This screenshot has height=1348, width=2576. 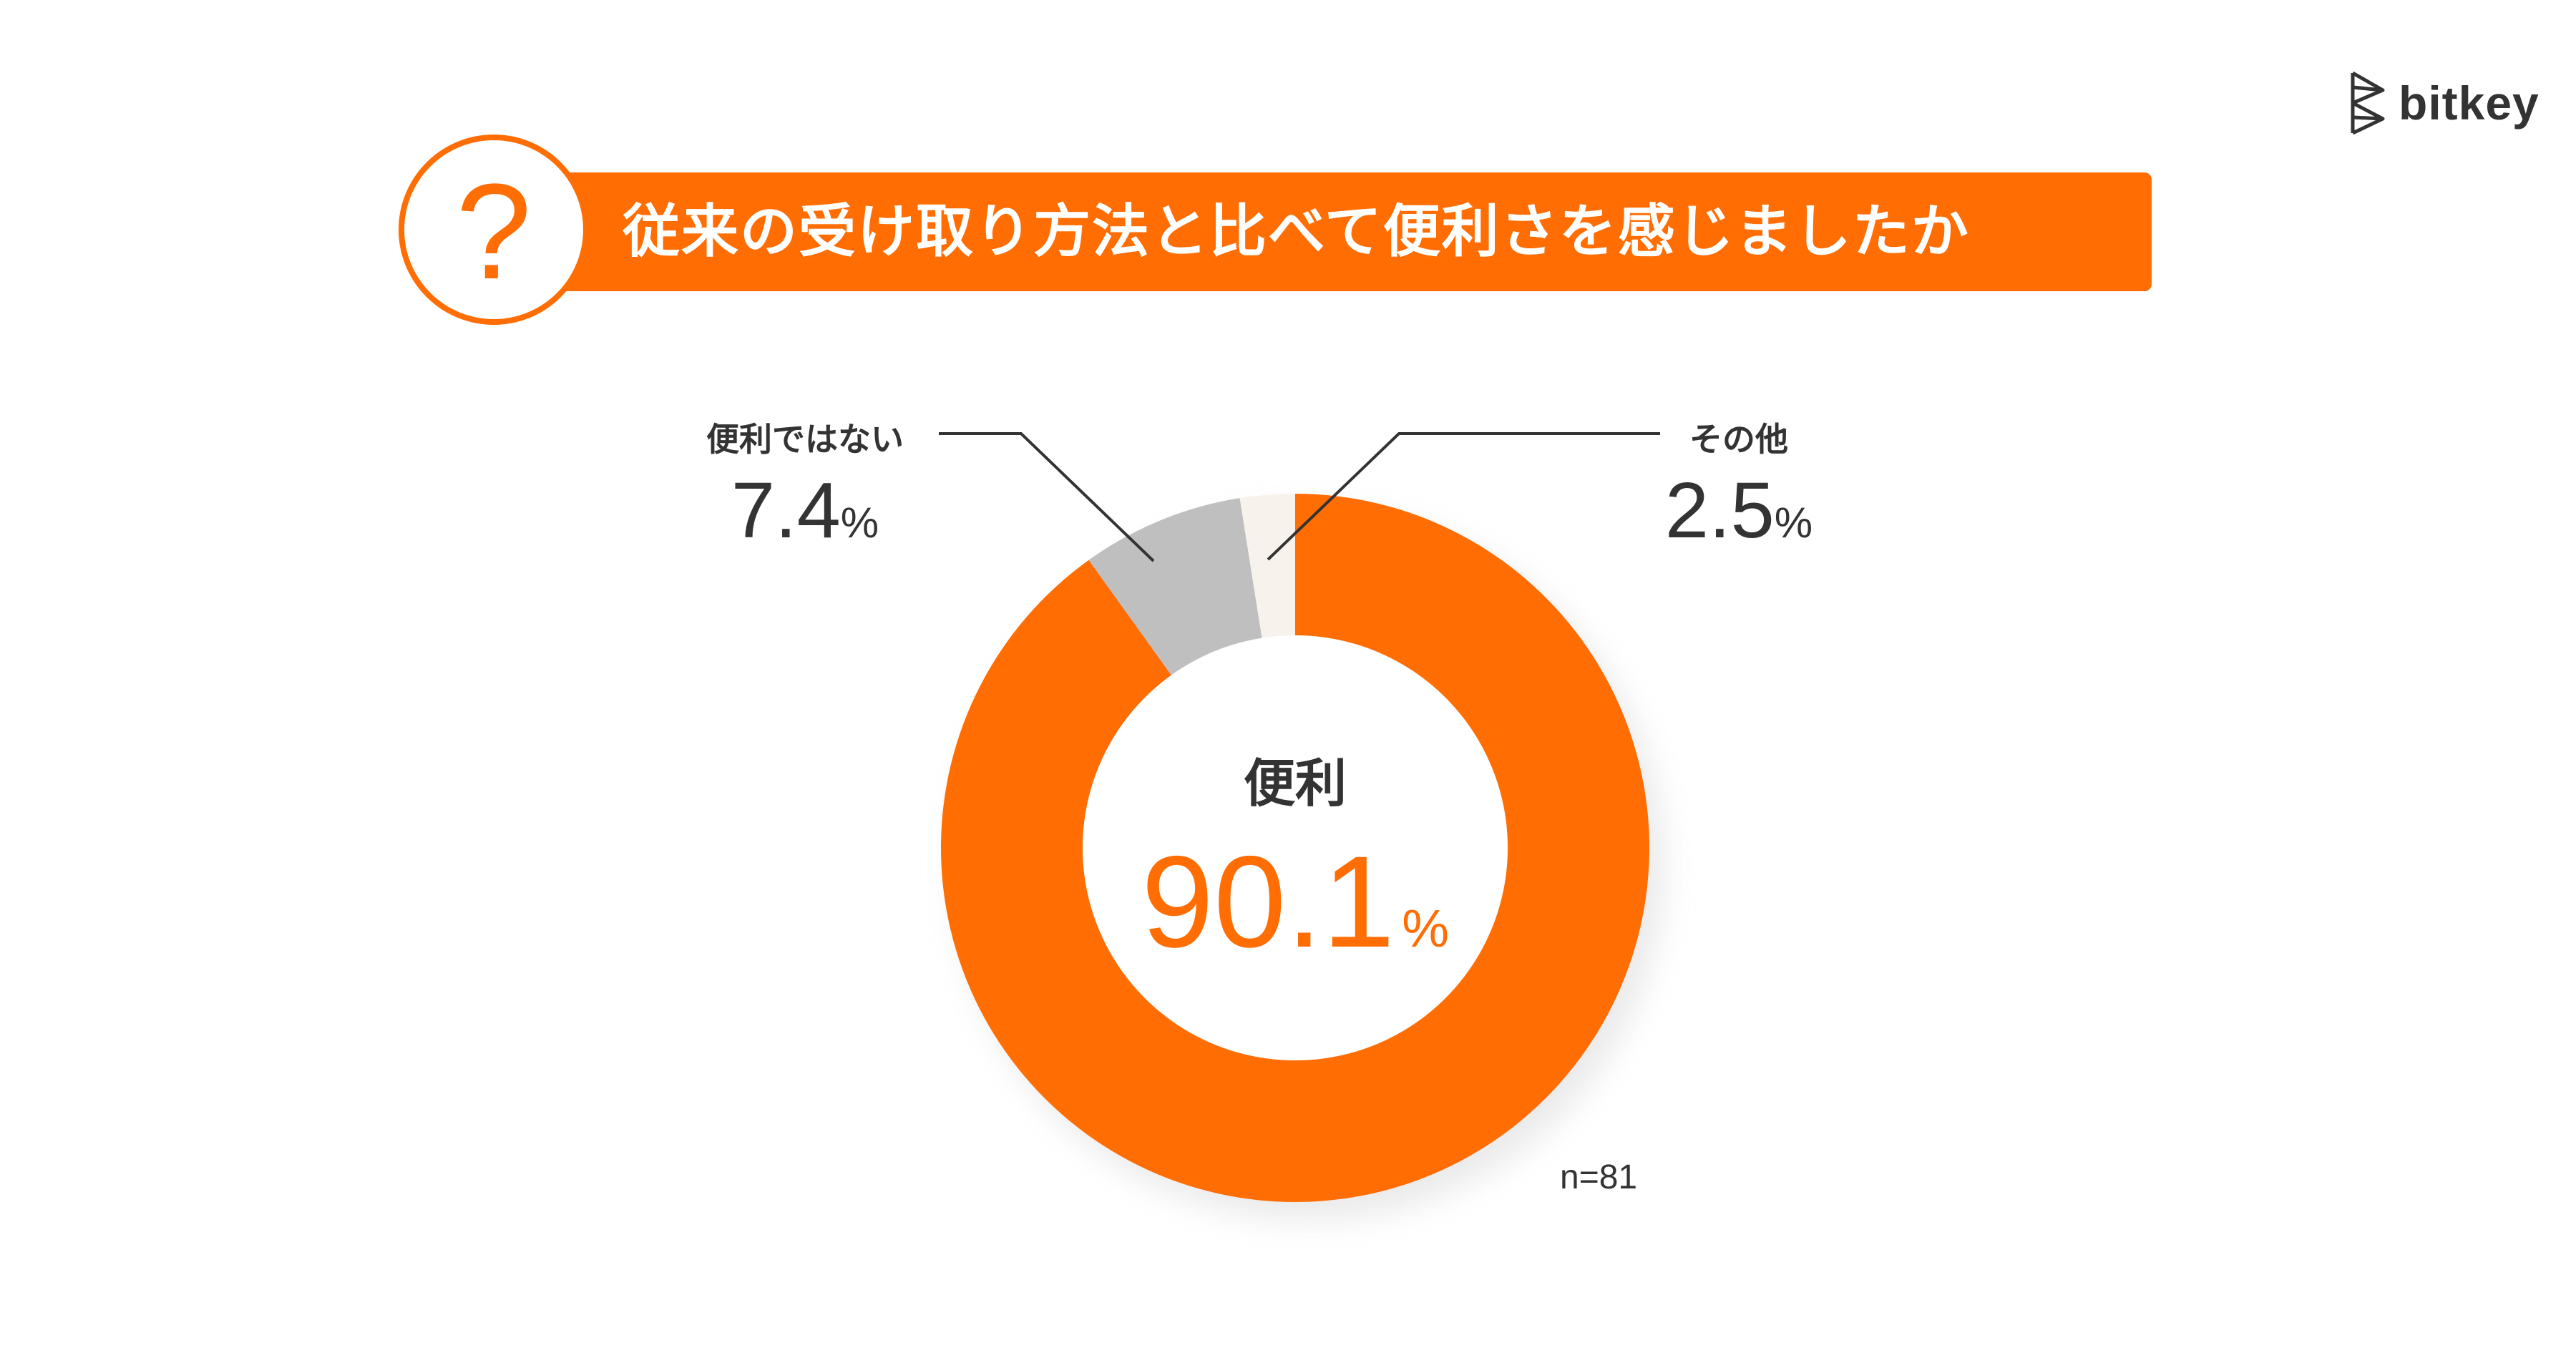 What do you see at coordinates (859, 523) in the screenshot?
I see `label-not-convenient-unit: %` at bounding box center [859, 523].